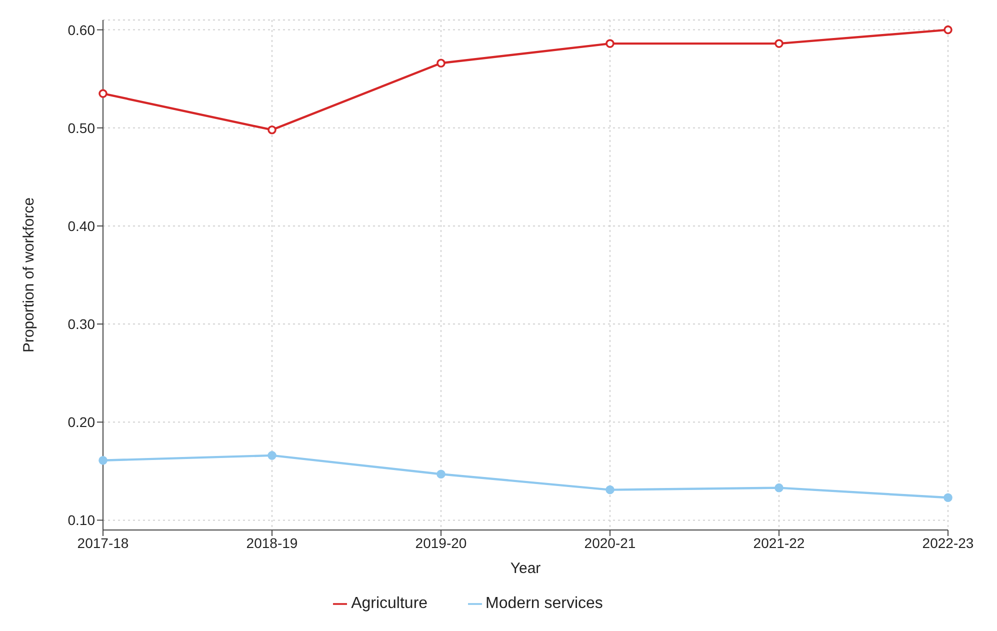 The image size is (997, 631). I want to click on y-tick-label: 0.40, so click(82, 226).